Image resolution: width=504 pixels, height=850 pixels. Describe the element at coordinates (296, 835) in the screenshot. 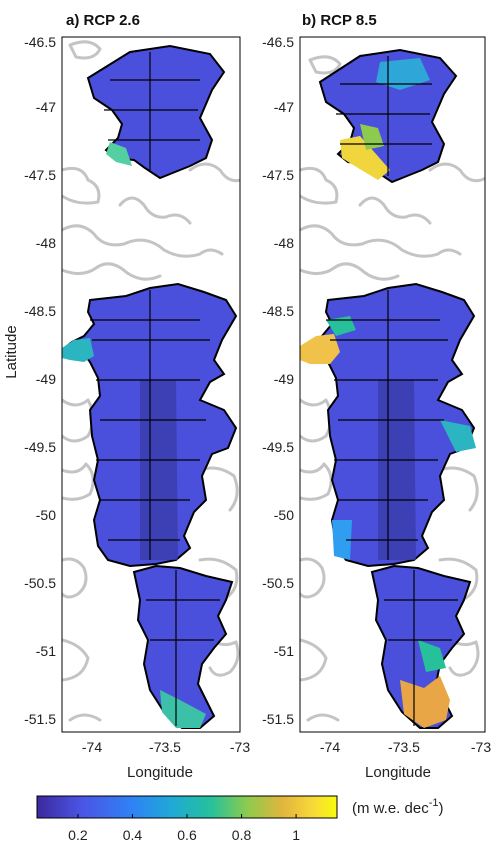

I see `colorbar-tick-label: 1` at that location.